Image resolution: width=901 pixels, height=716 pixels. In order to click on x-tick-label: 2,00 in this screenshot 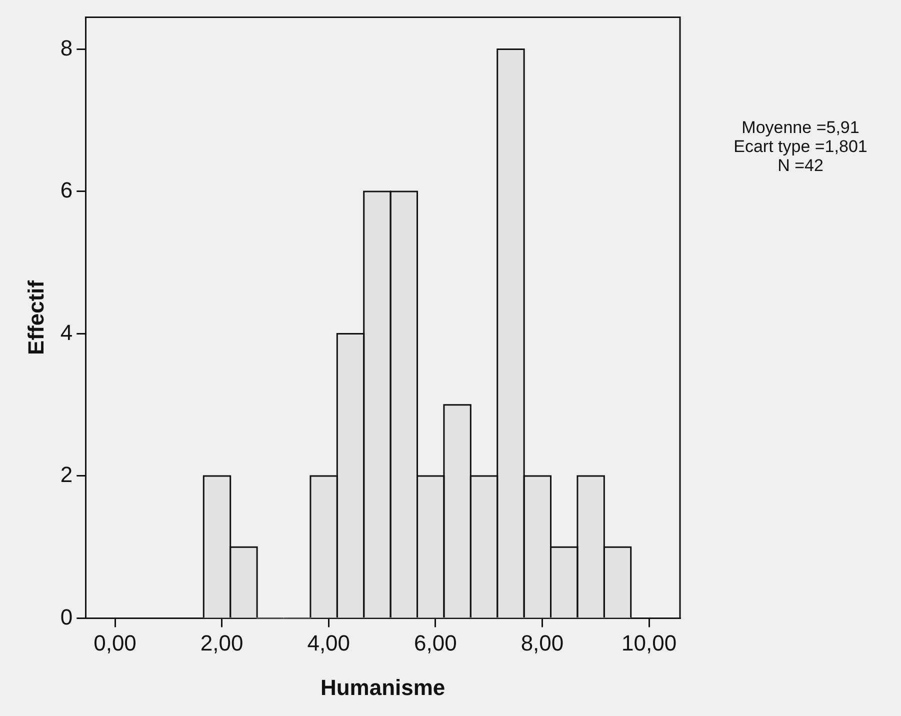, I will do `click(222, 643)`.